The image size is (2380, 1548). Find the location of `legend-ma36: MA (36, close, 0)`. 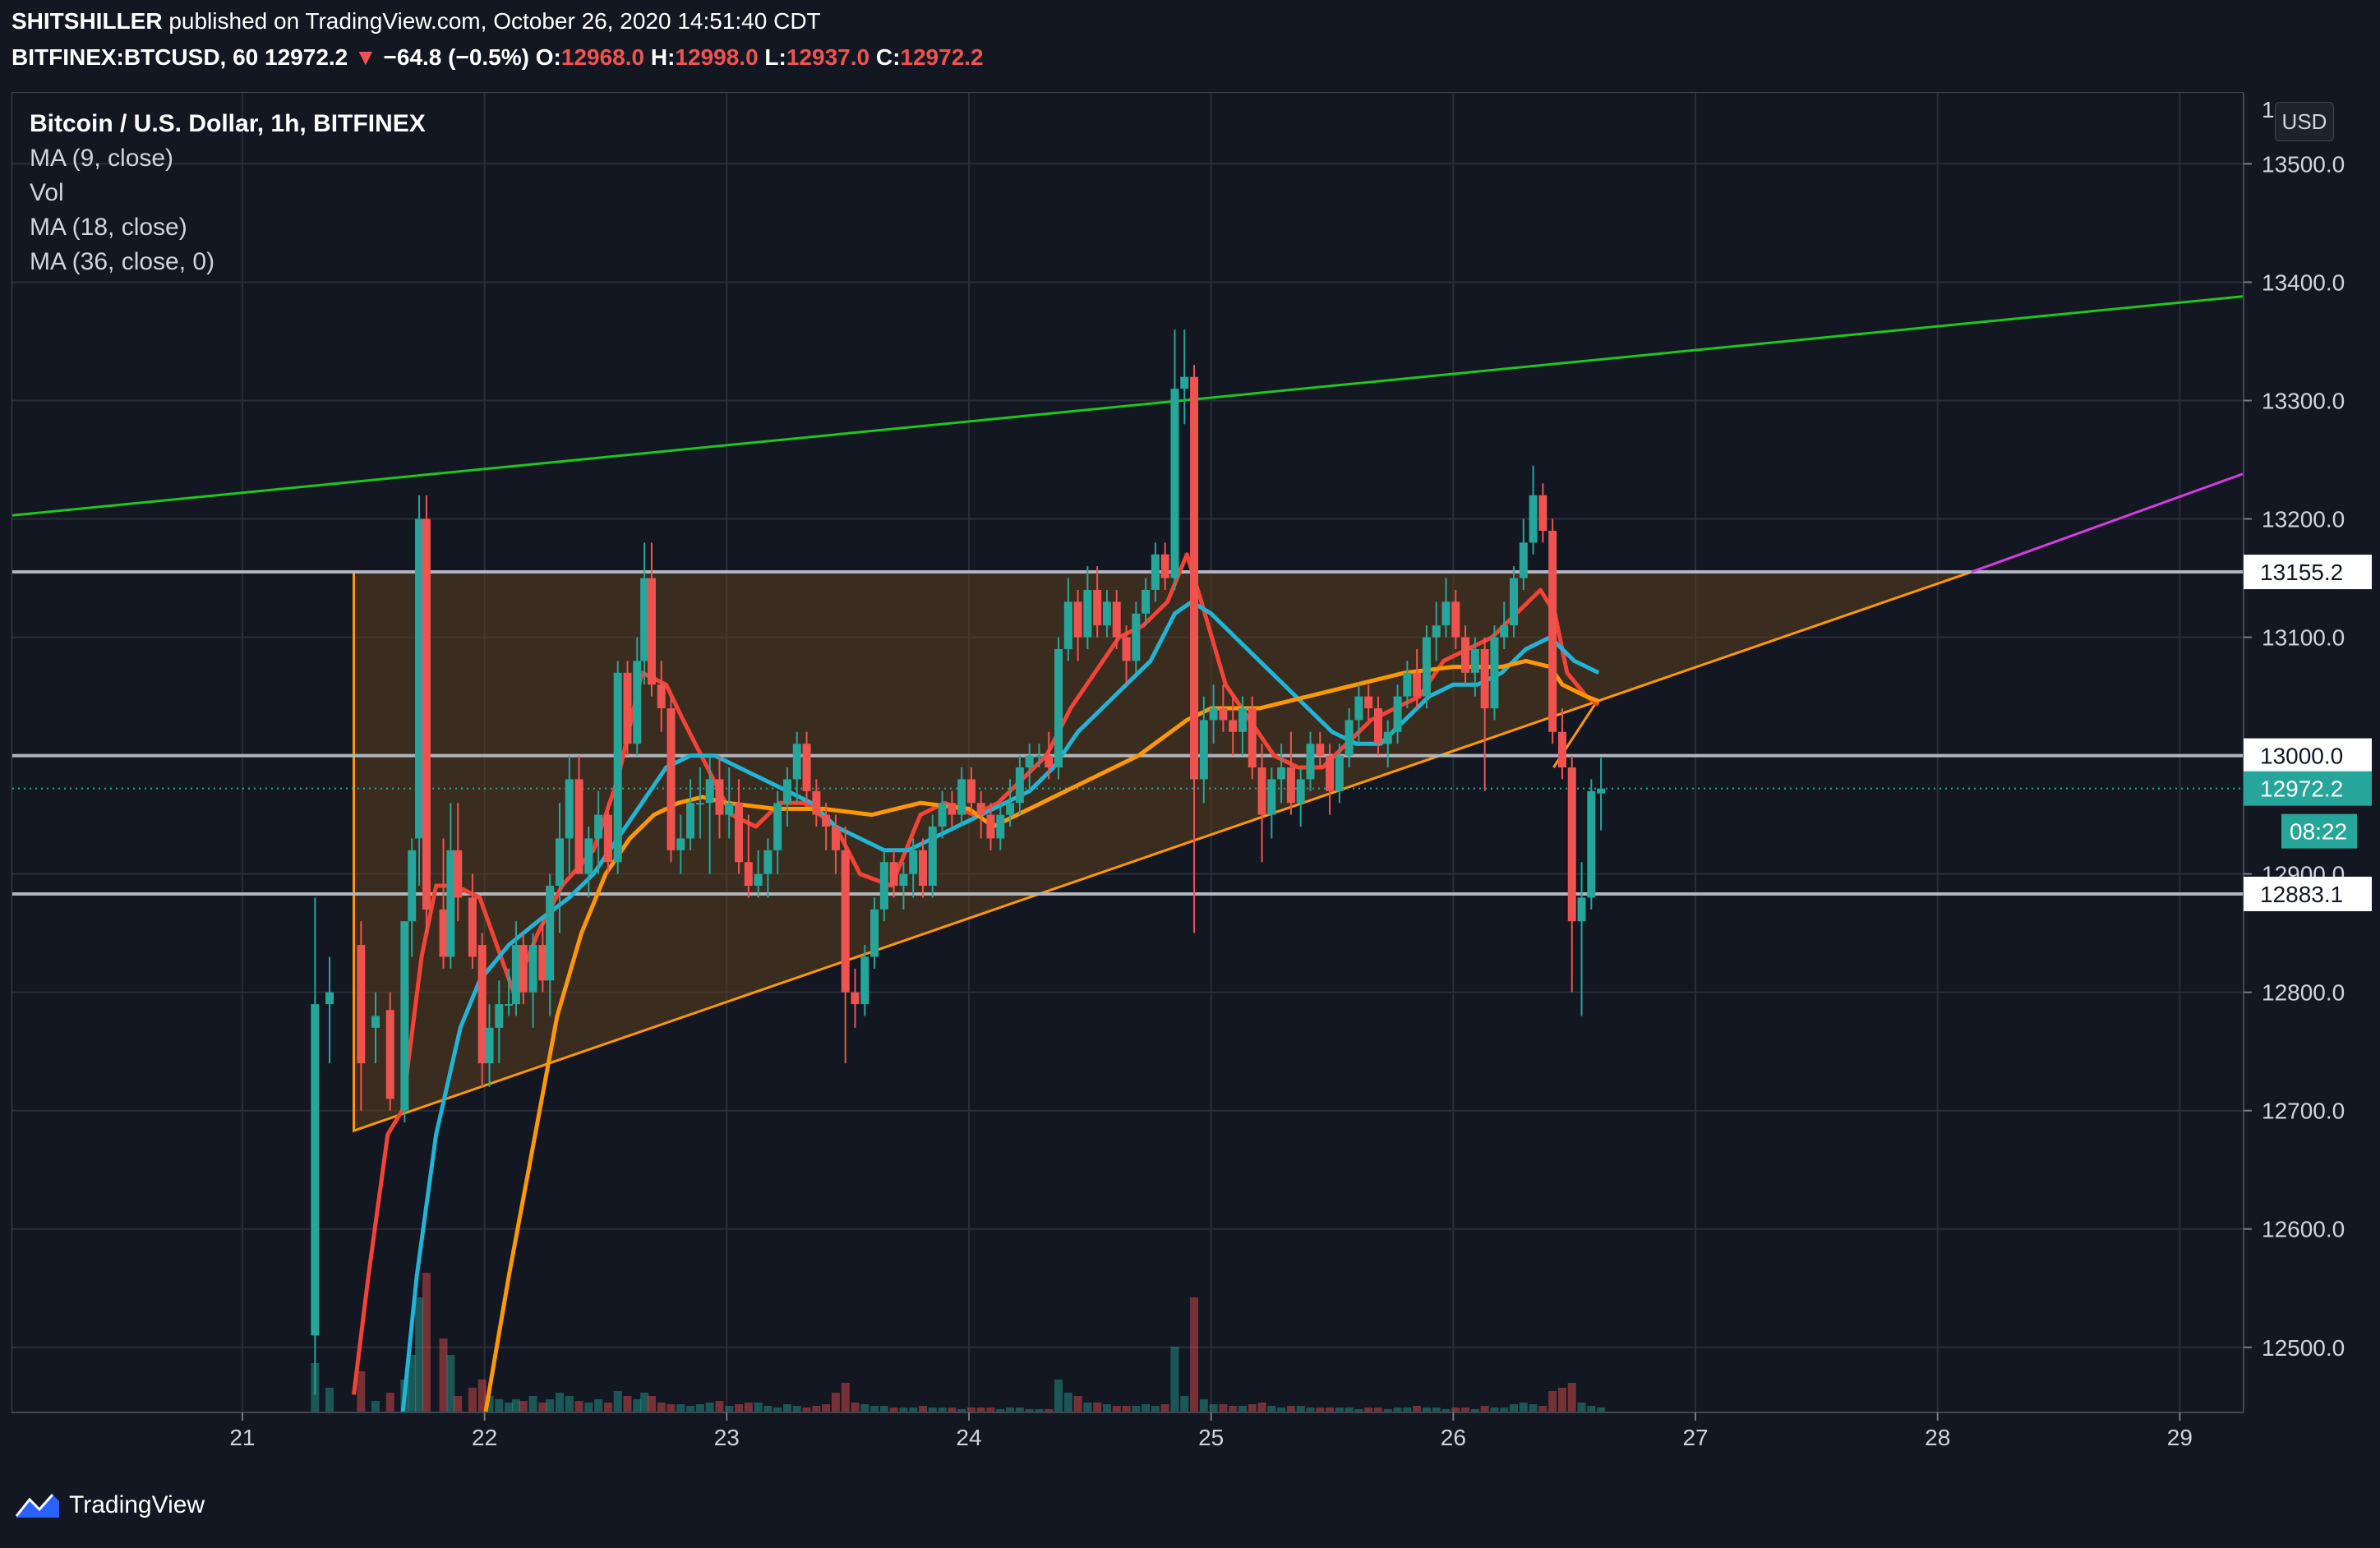

legend-ma36: MA (36, close, 0) is located at coordinates (122, 261).